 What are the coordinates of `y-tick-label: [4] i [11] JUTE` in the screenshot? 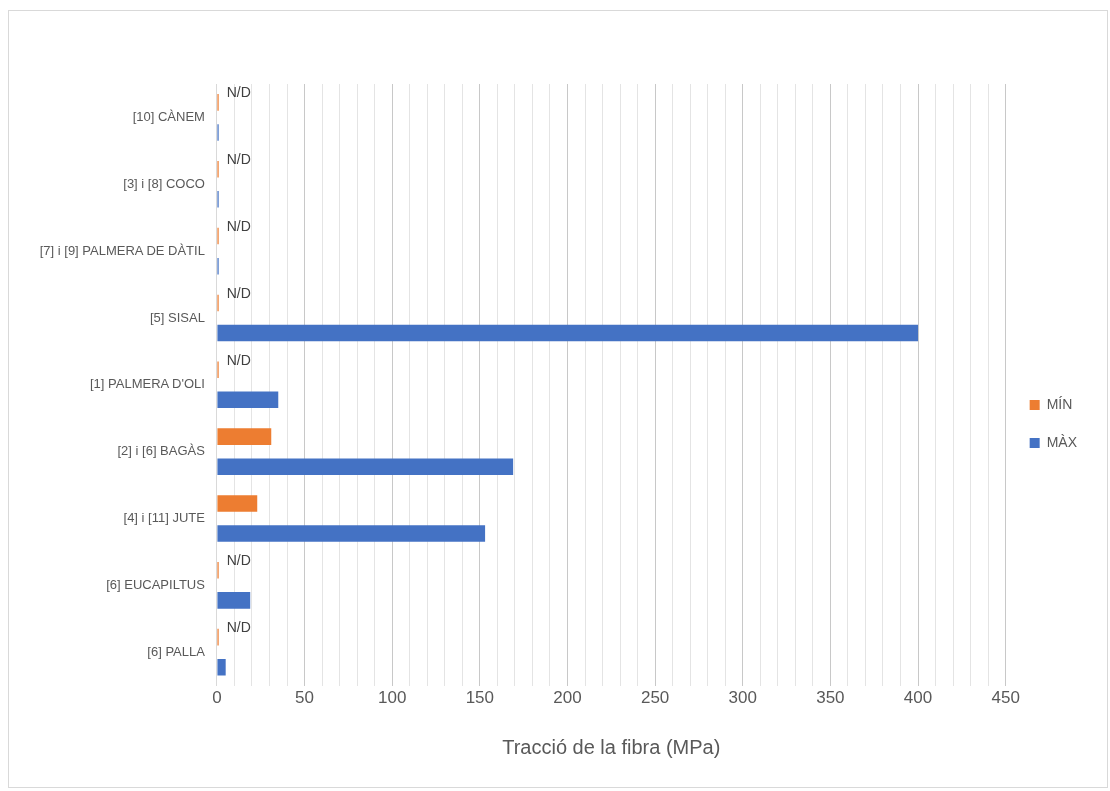 It's located at (164, 518).